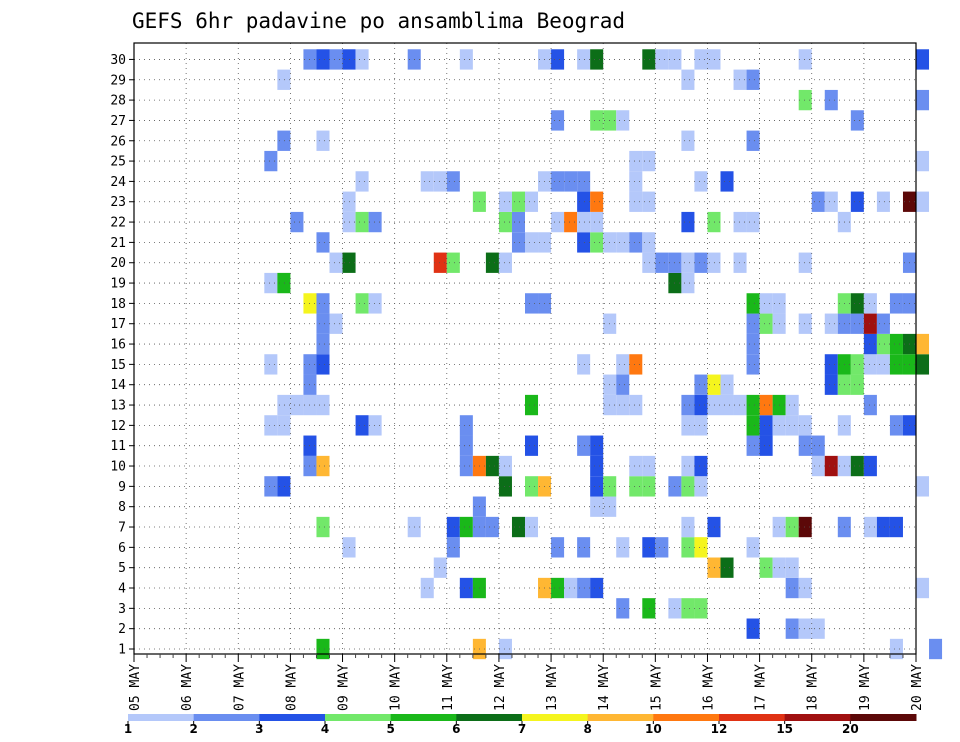  I want to click on y-tick-label: 11, so click(118, 446).